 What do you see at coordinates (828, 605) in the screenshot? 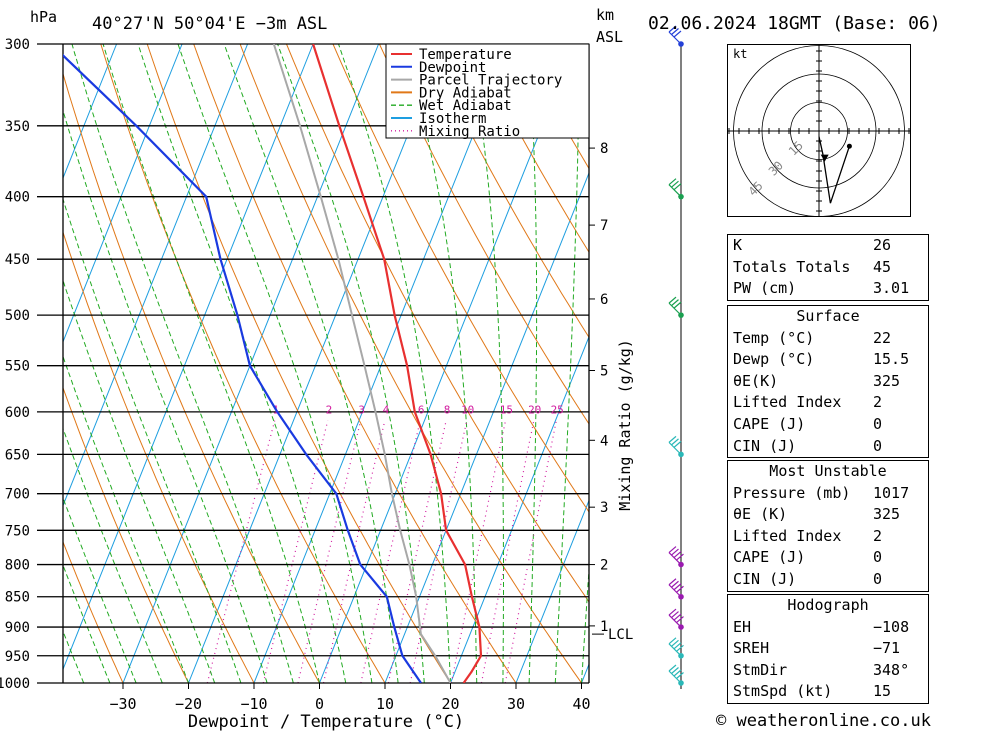
I see `hodograph-stats-title: Hodograph` at bounding box center [828, 605].